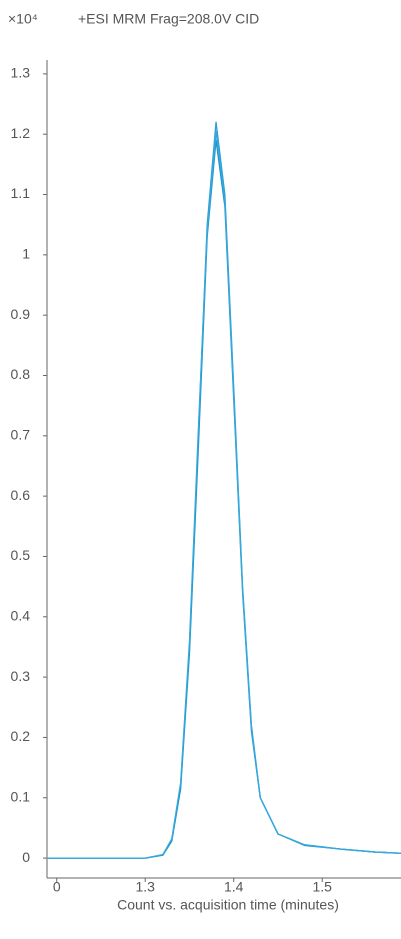  What do you see at coordinates (21, 73) in the screenshot?
I see `y-tick-label: 1.3` at bounding box center [21, 73].